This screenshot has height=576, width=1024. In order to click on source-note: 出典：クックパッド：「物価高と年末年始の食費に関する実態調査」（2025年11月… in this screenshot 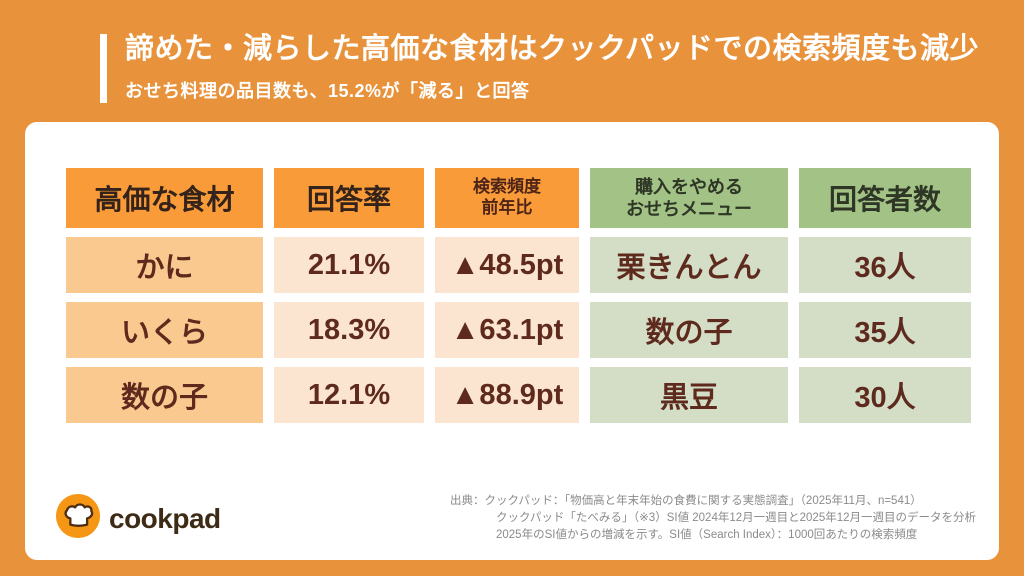, I will do `click(713, 518)`.